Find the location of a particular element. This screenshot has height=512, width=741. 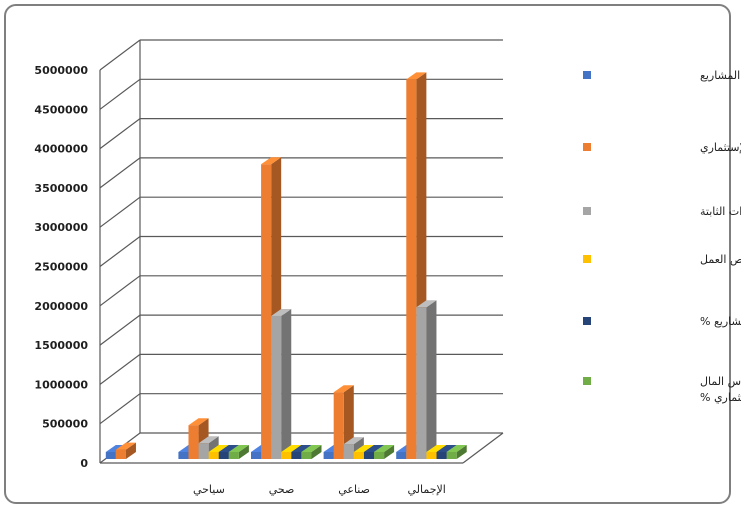

y-tick-label: 0 is located at coordinates (84, 463).